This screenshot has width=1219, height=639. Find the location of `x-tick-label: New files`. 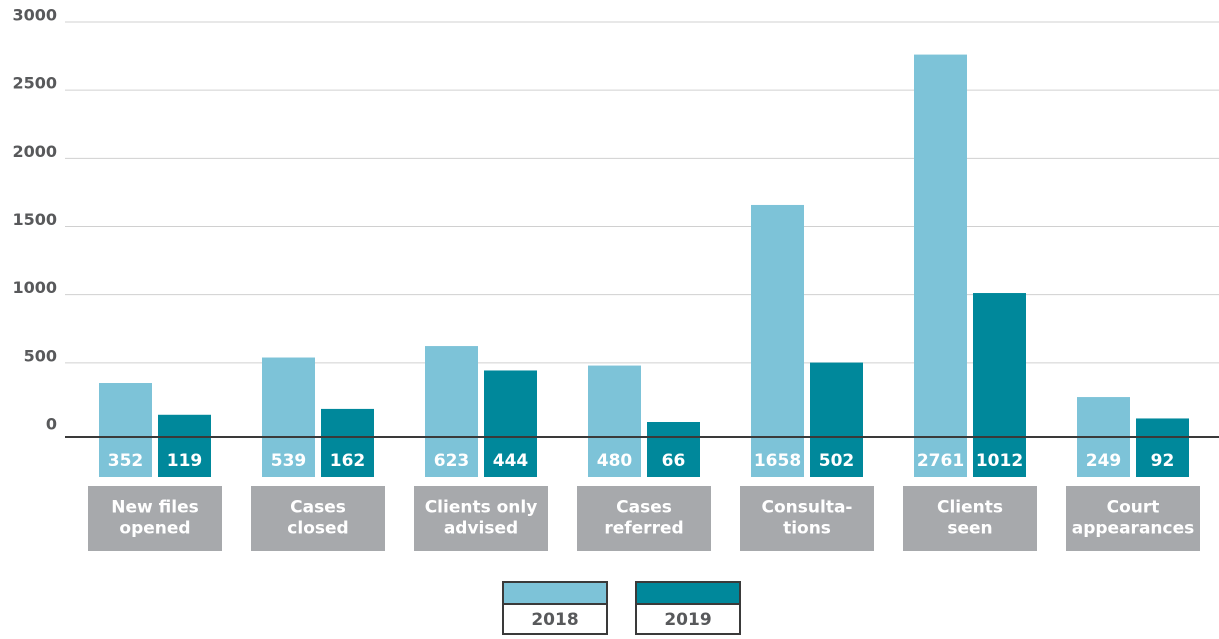

x-tick-label: New files is located at coordinates (154, 508).